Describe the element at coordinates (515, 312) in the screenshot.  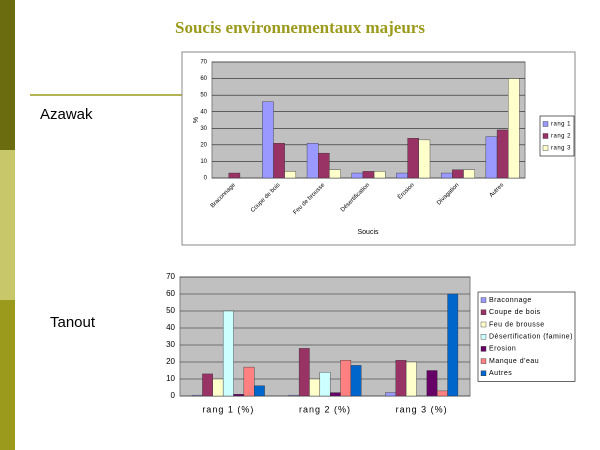
I see `legend-label: Coupe de bois` at that location.